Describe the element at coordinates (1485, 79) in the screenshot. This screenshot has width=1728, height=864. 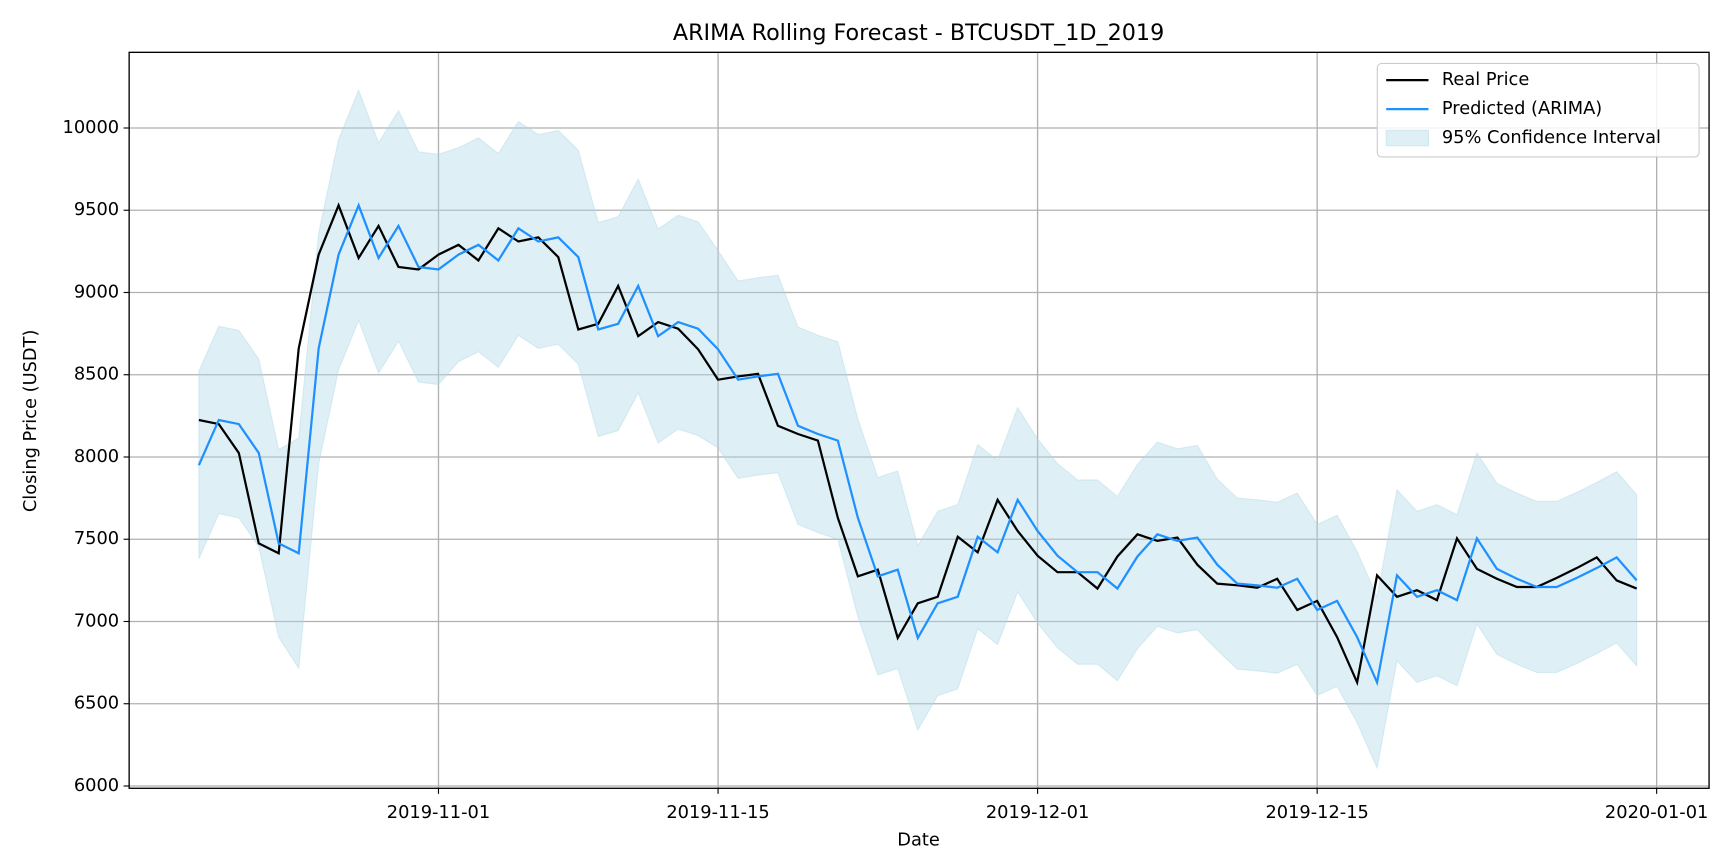
I see `legend-label: Real Price` at that location.